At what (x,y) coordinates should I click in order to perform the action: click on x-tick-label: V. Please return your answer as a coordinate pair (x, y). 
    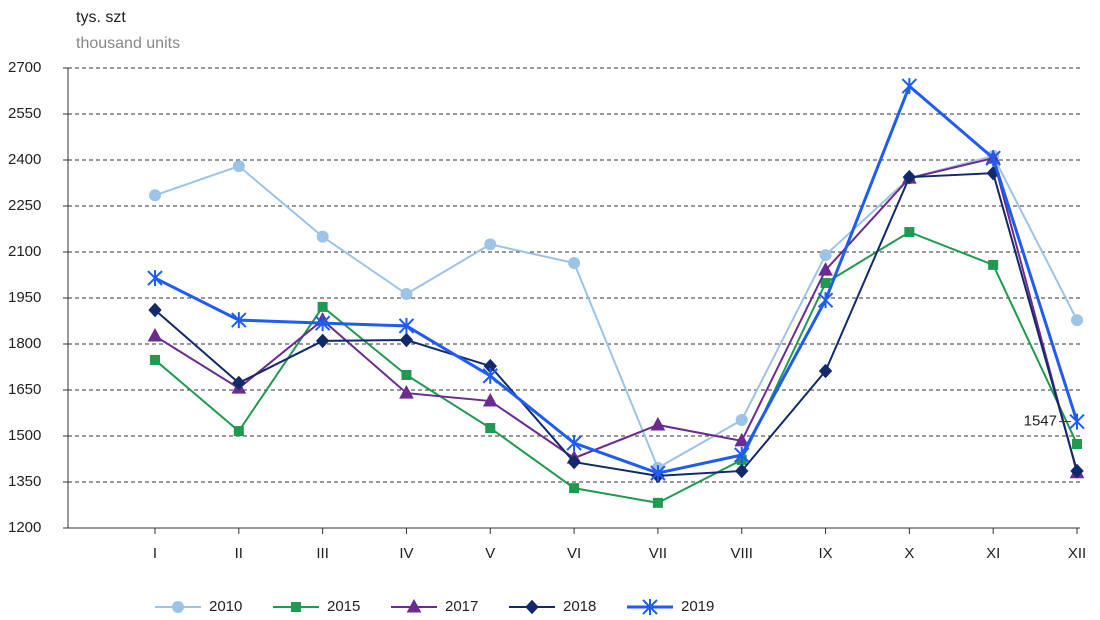
    Looking at the image, I should click on (490, 553).